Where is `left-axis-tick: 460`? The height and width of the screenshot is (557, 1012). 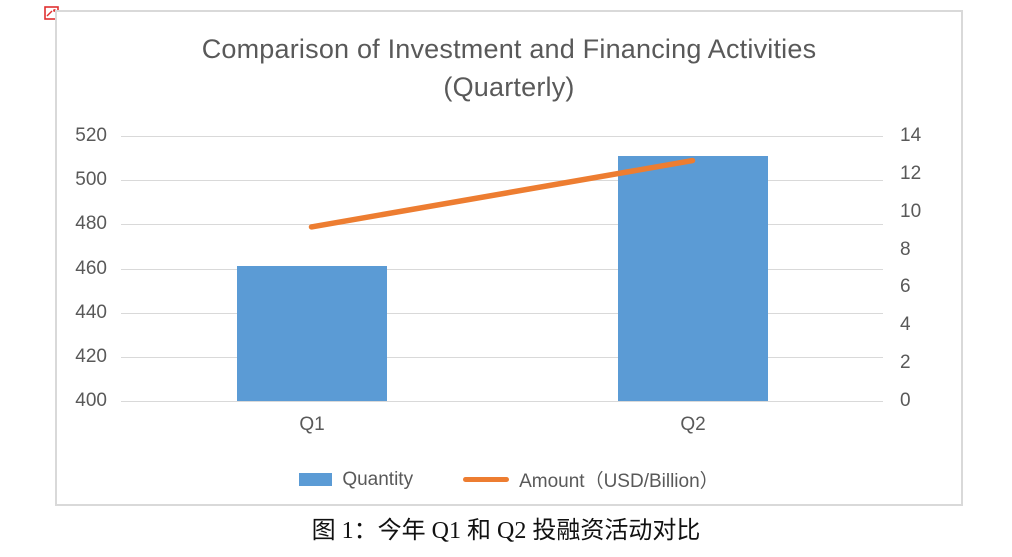 left-axis-tick: 460 is located at coordinates (91, 268).